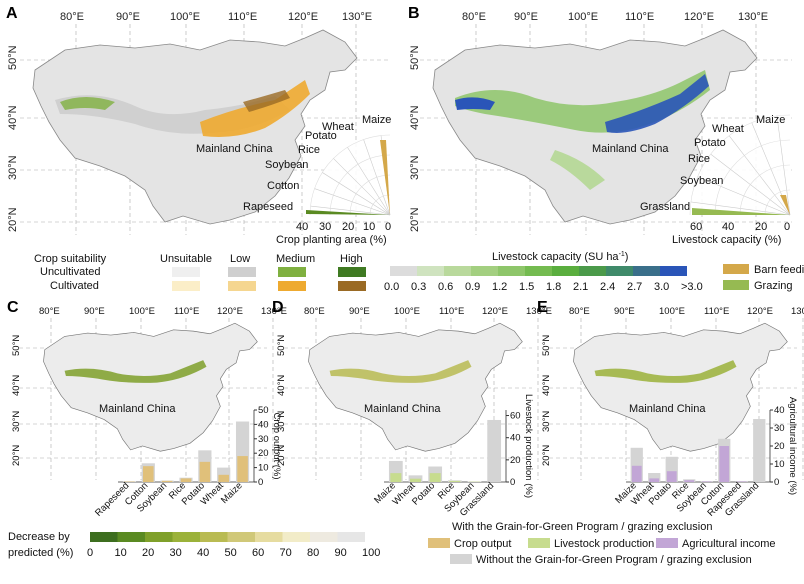 The height and width of the screenshot is (584, 804). Describe the element at coordinates (263, 424) in the screenshot. I see `y-tick-label: 40` at that location.